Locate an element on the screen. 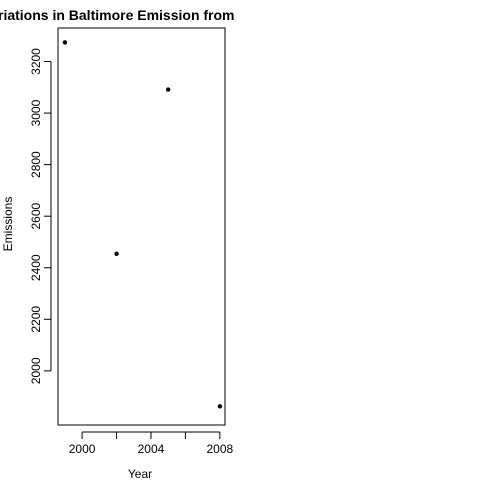  y-tick-label: 2400 is located at coordinates (36, 267).